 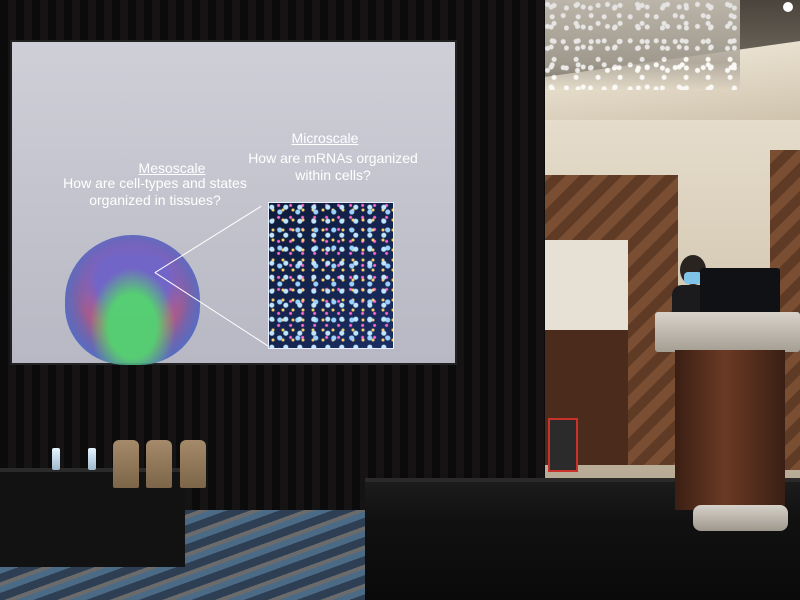 I want to click on microscale-question: How are mRNAs organized within cells?, so click(x=333, y=166).